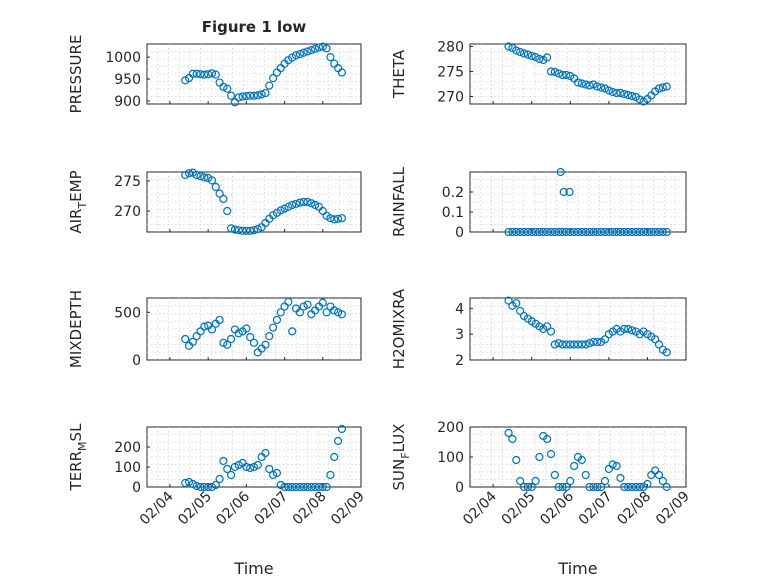  I want to click on y-tick-label: 1000, so click(123, 58).